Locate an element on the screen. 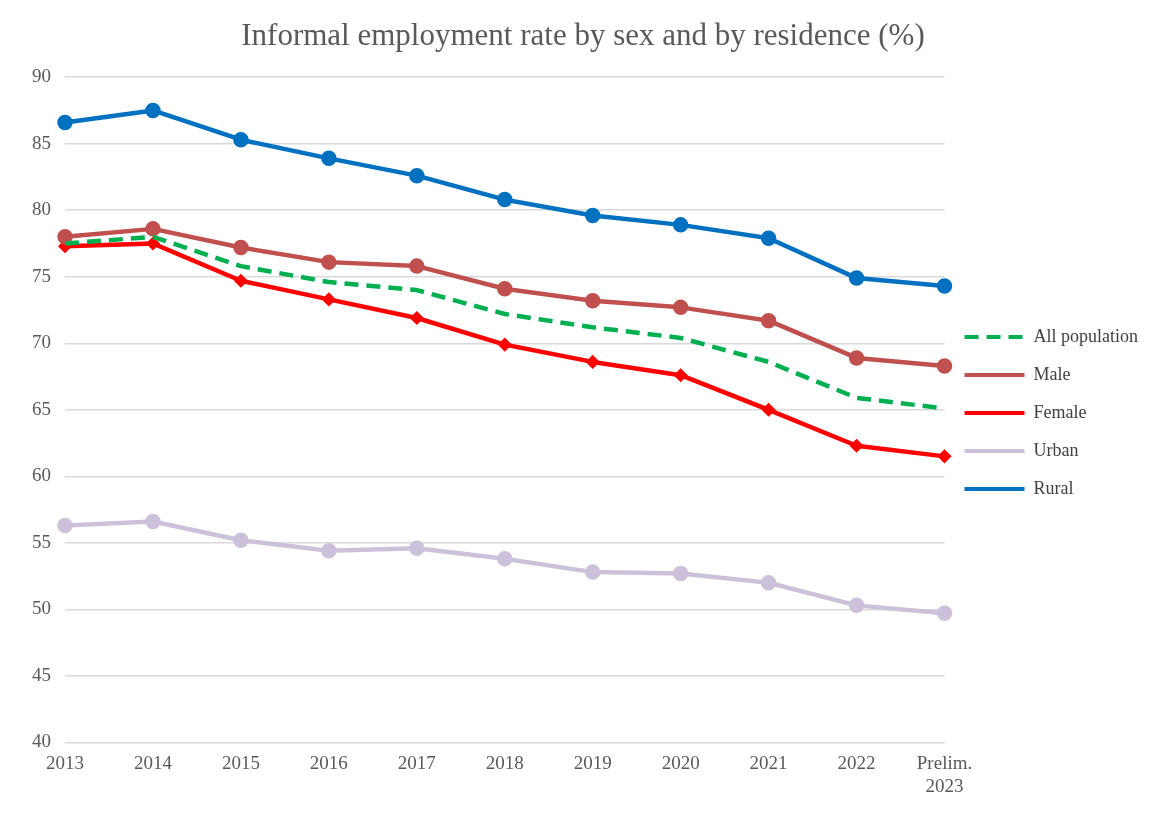 The height and width of the screenshot is (829, 1171). x-tick-label: 2015 is located at coordinates (240, 762).